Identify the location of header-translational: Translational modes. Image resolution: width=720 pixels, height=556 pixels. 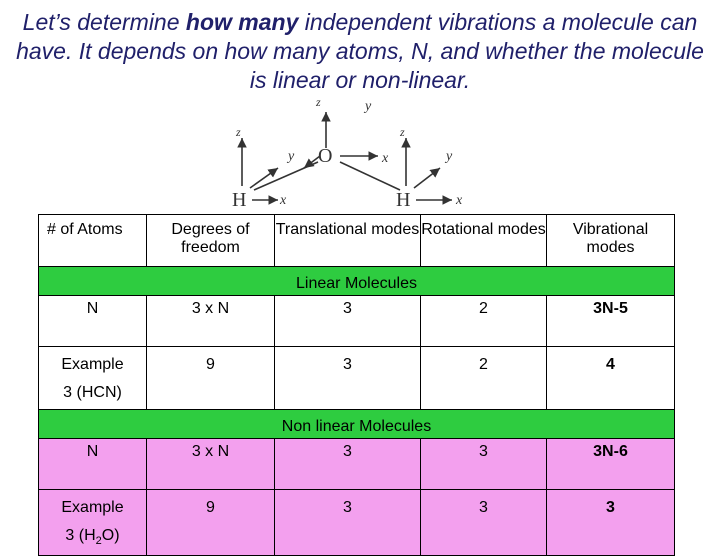
(347, 240).